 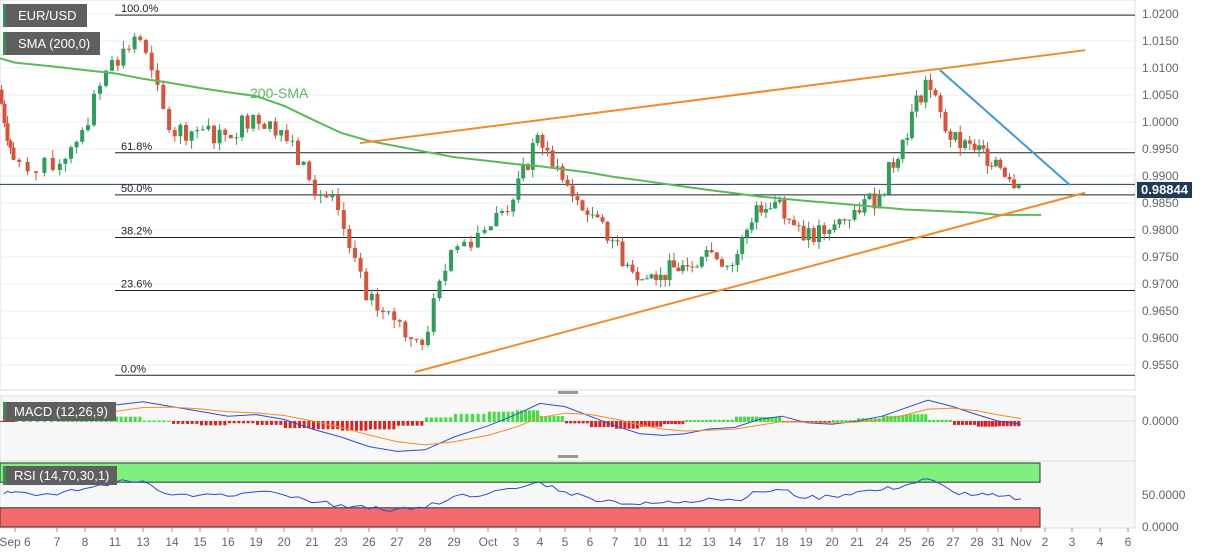 What do you see at coordinates (52, 43) in the screenshot?
I see `sma-indicator-label: SMA (200,0)` at bounding box center [52, 43].